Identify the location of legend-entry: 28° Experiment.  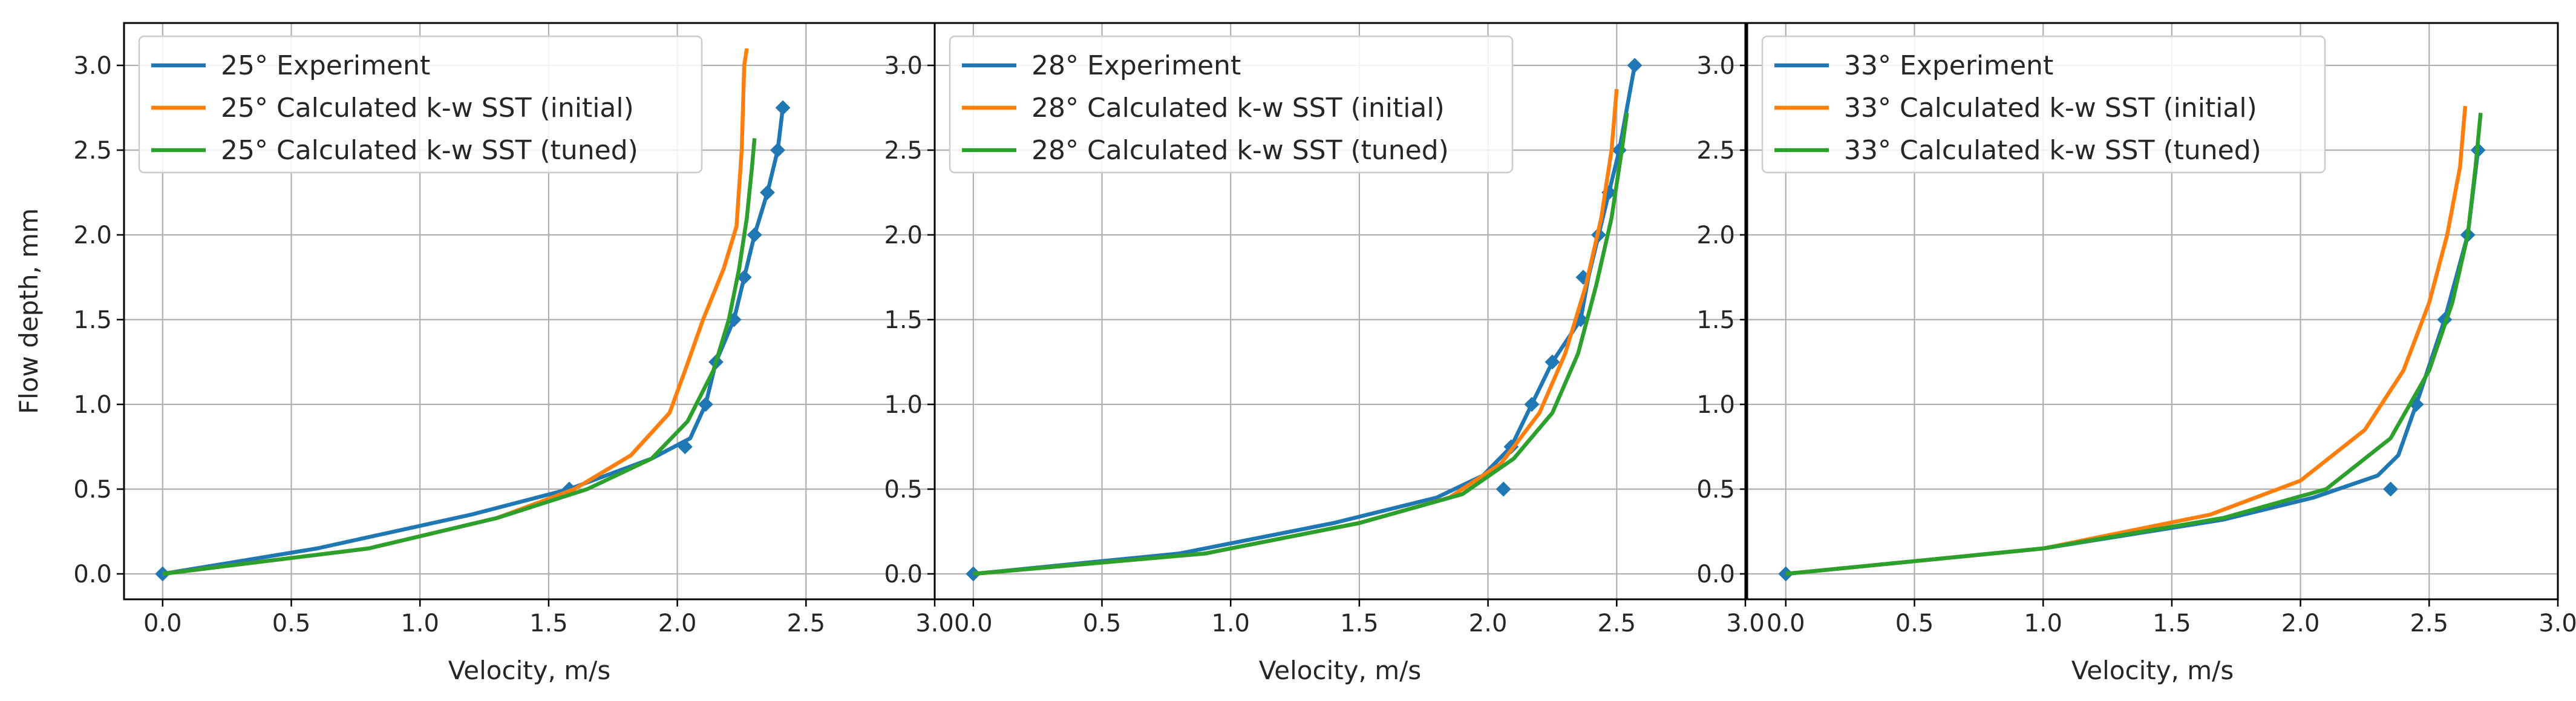
(1136, 65).